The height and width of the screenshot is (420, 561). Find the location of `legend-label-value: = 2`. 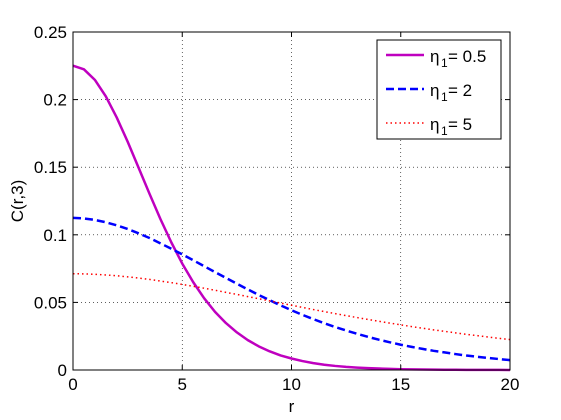

legend-label-value: = 2 is located at coordinates (460, 90).